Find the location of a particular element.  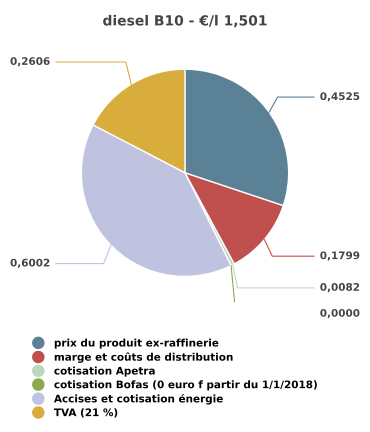

legend-label: TVA (21 %) is located at coordinates (86, 413).